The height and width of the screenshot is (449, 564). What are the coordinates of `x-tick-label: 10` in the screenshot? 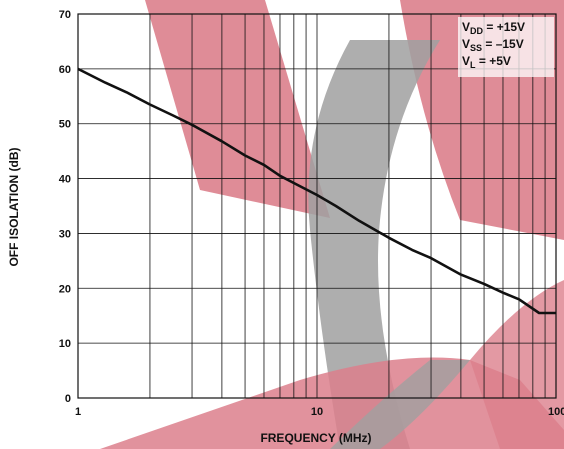 It's located at (317, 412).